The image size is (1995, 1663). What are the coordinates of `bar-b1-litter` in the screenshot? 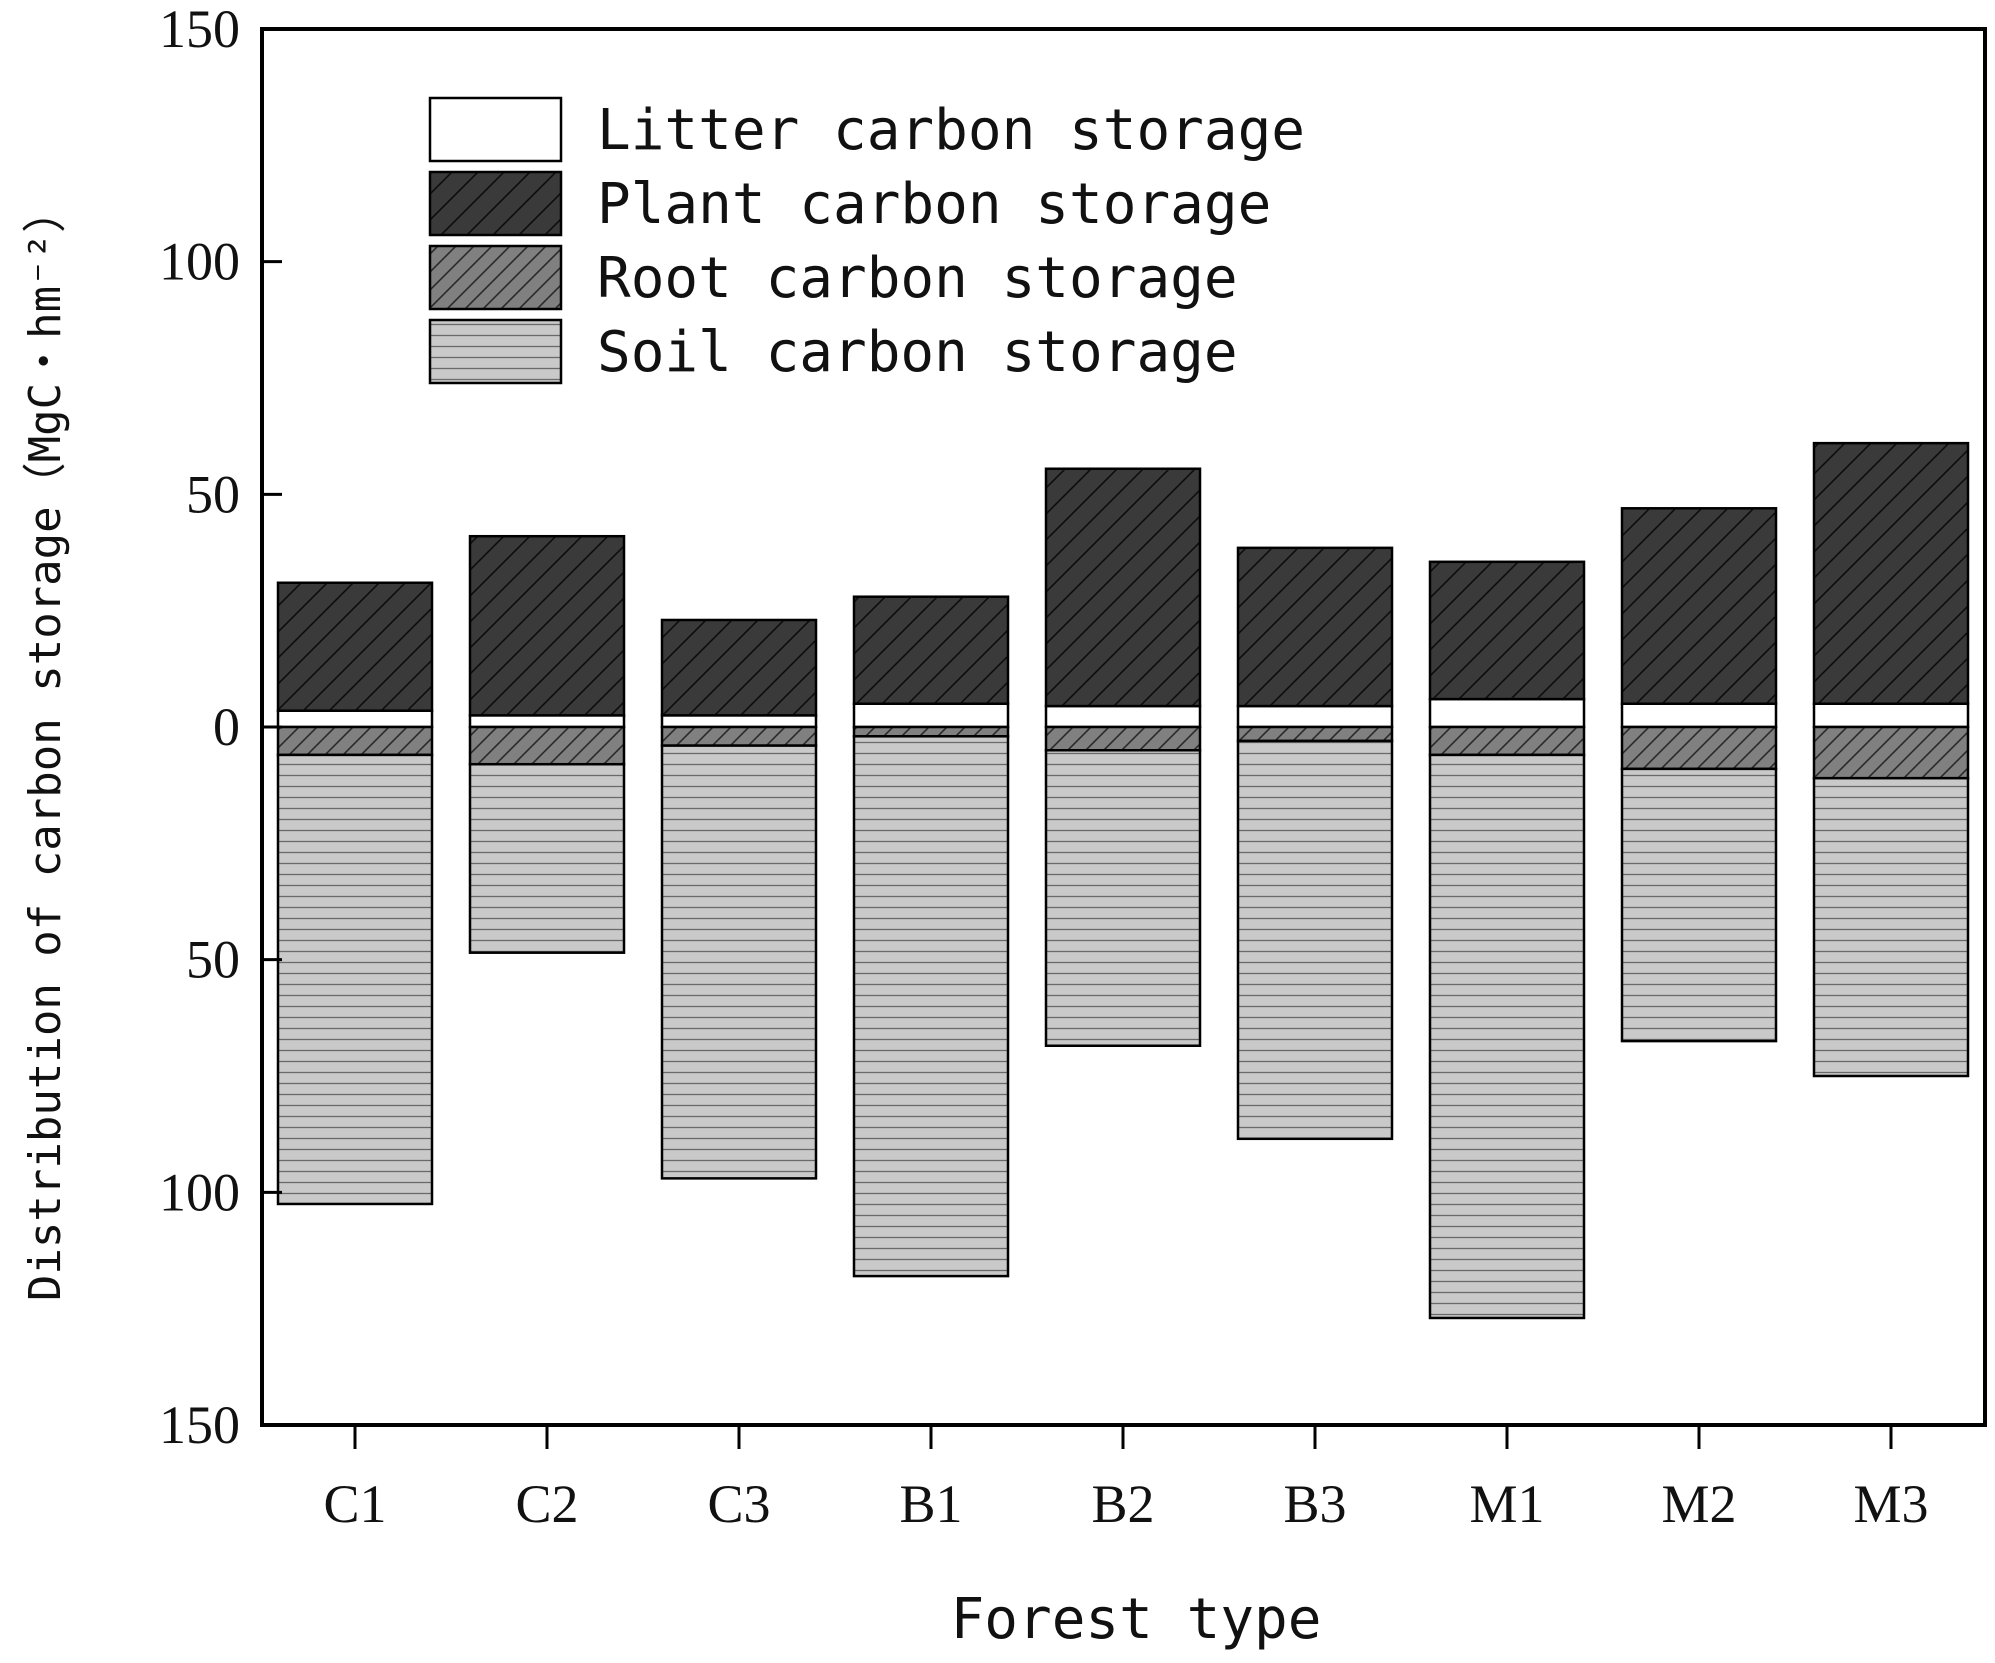 It's located at (931, 715).